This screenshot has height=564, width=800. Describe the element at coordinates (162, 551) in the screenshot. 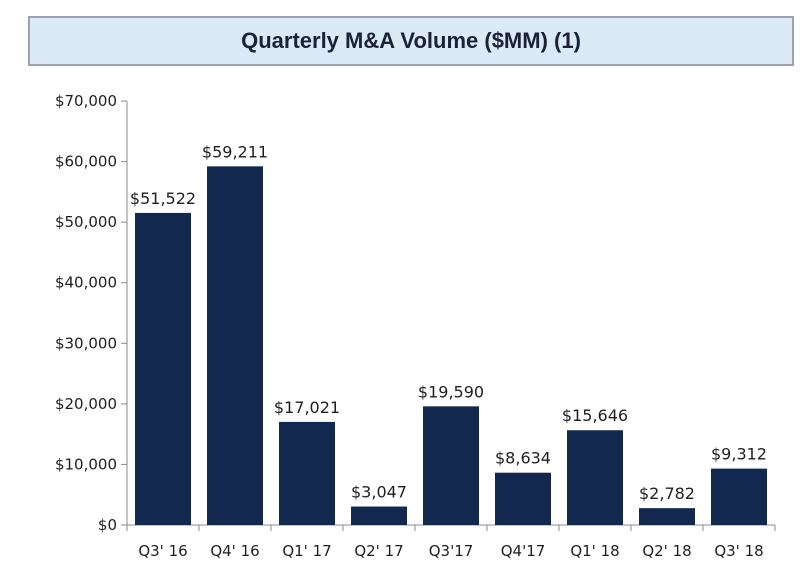

I see `x-category-label: Q3' 16` at that location.